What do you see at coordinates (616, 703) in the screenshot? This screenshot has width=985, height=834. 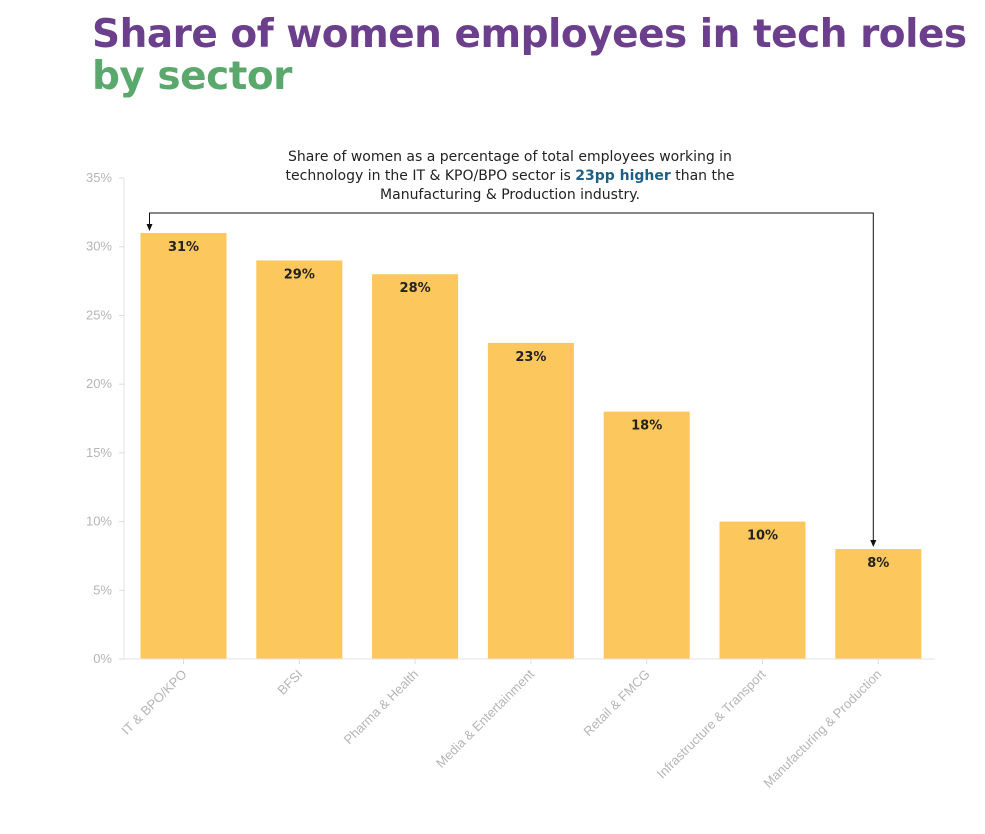 I see `x-tick-label: Retail & FMCG` at bounding box center [616, 703].